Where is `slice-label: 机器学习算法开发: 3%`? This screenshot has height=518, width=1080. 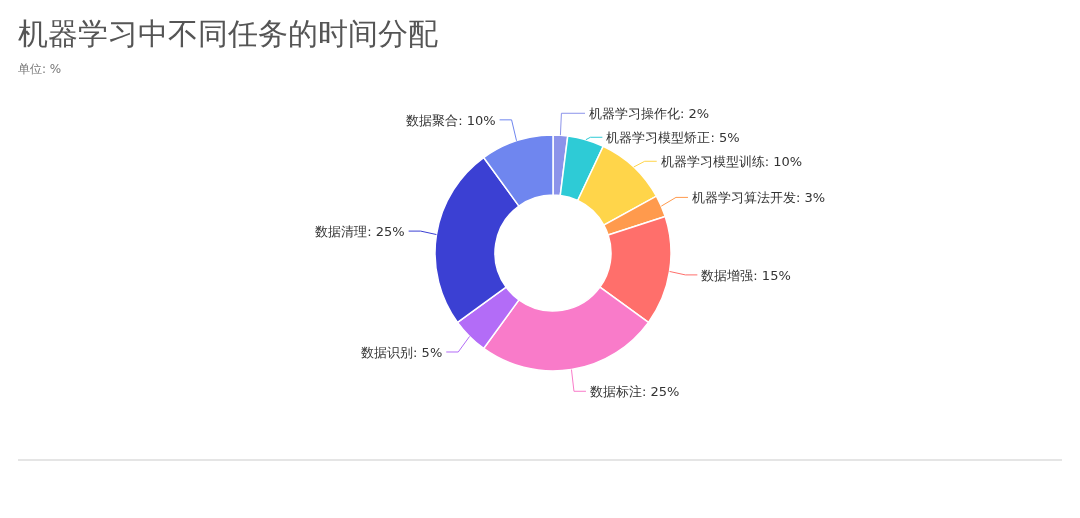 slice-label: 机器学习算法开发: 3% is located at coordinates (758, 198).